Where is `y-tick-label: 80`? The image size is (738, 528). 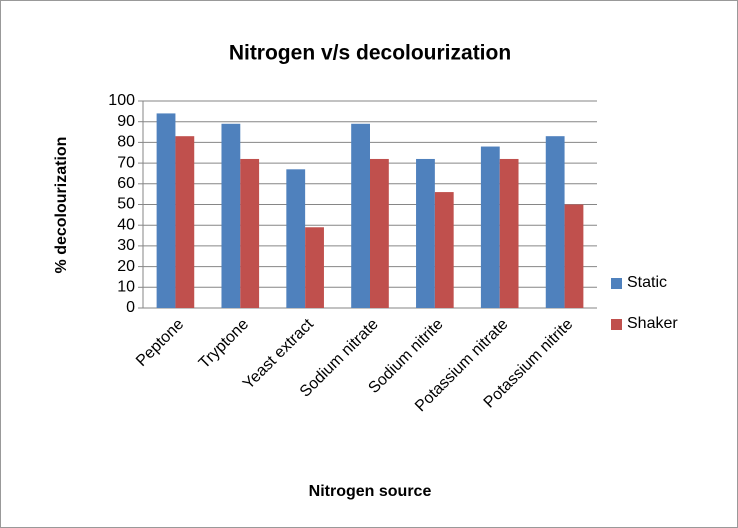
y-tick-label: 80 is located at coordinates (126, 142).